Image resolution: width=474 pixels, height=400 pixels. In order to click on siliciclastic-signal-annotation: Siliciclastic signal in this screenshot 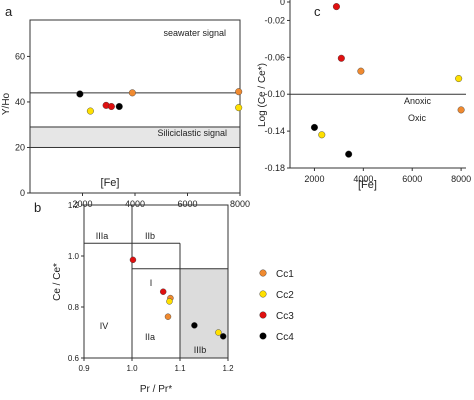, I will do `click(192, 133)`.